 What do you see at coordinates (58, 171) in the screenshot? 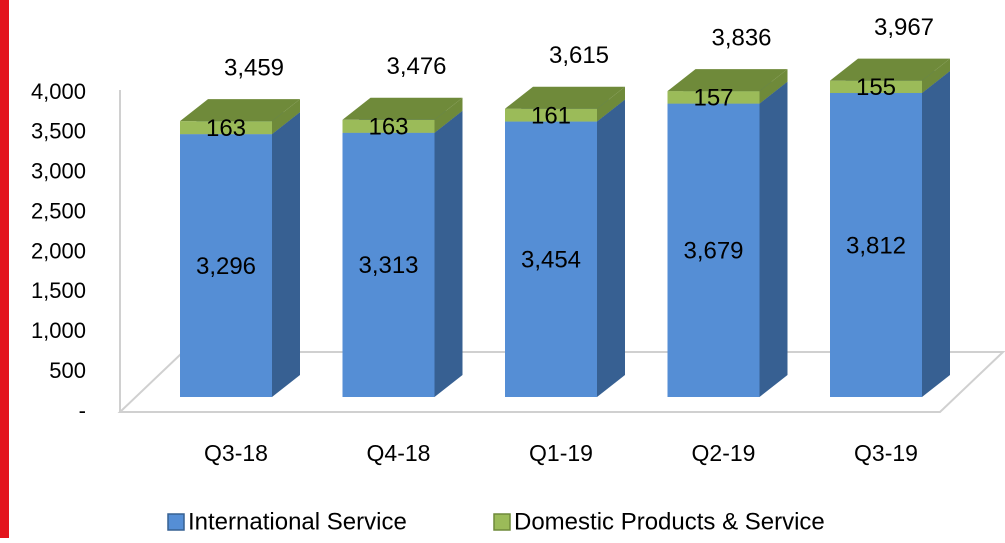
I see `y-tick-label: 3,000` at bounding box center [58, 171].